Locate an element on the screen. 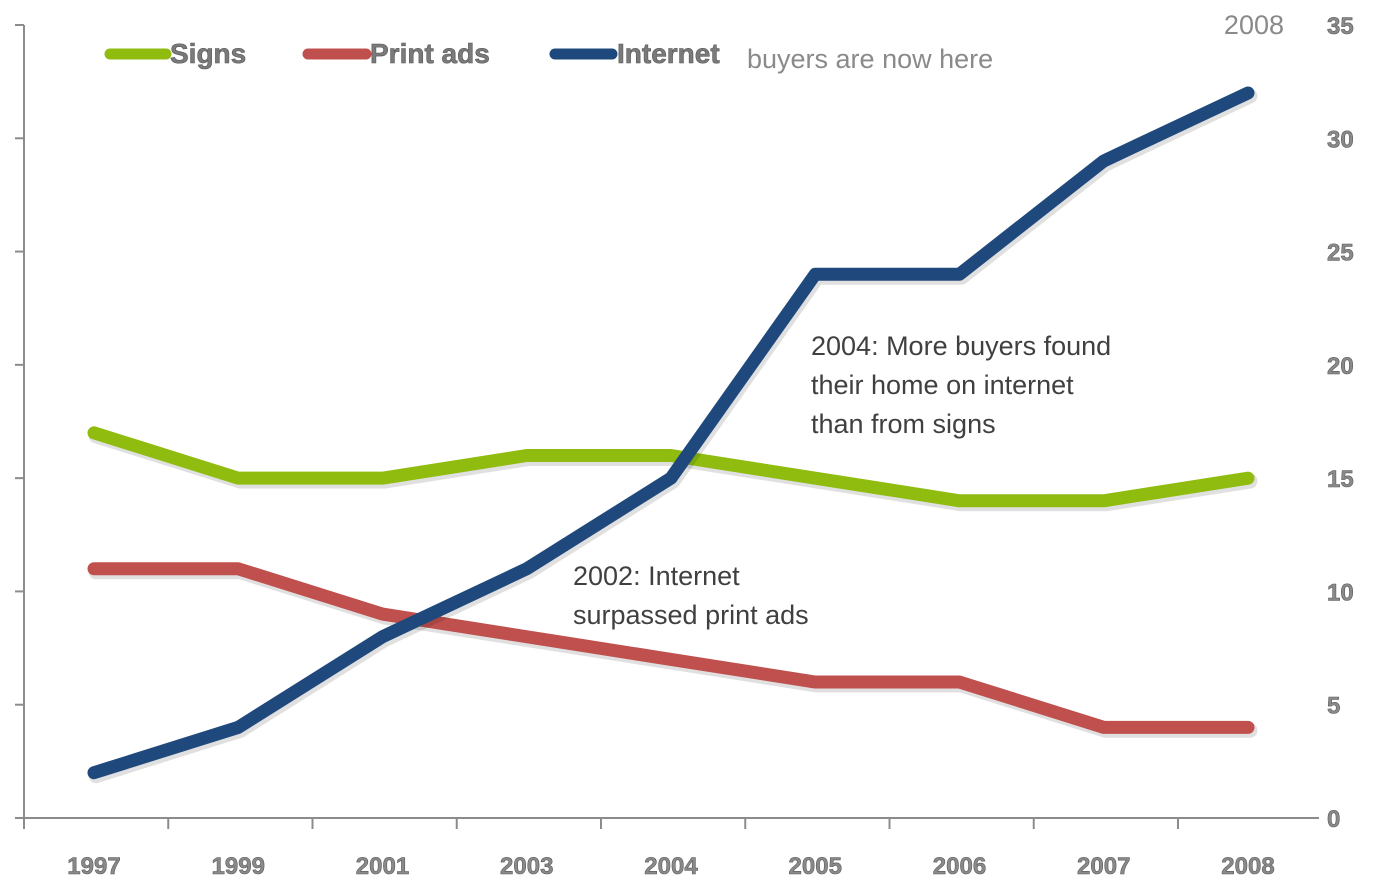  x-tick-label: 2006 is located at coordinates (959, 866).